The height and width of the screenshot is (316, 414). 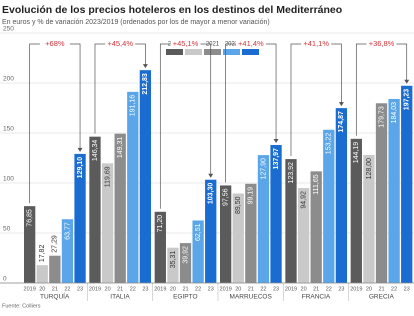 What do you see at coordinates (213, 45) in the screenshot?
I see `legend-label: 2021` at bounding box center [213, 45].